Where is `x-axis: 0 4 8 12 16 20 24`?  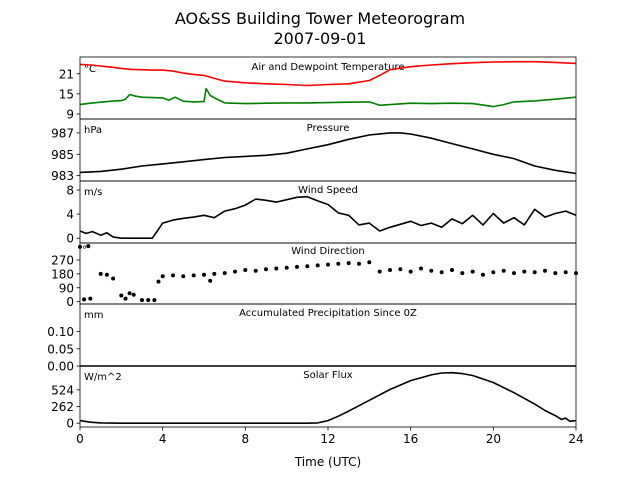 x-axis: 0 4 8 12 16 20 24 is located at coordinates (330, 436).